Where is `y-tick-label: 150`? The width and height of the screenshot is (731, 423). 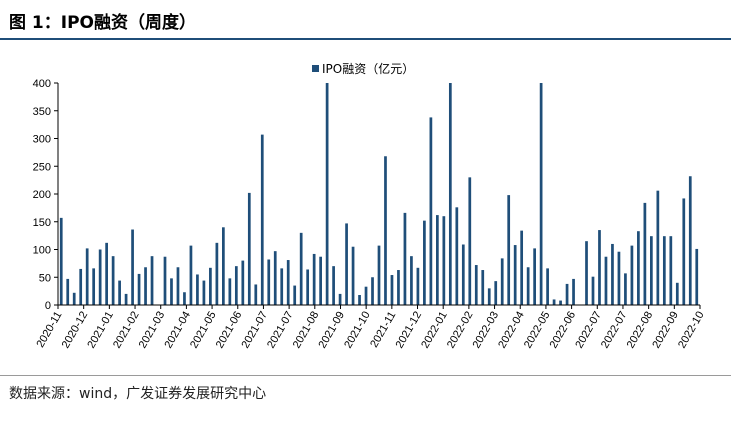 y-tick-label: 150 is located at coordinates (42, 223).